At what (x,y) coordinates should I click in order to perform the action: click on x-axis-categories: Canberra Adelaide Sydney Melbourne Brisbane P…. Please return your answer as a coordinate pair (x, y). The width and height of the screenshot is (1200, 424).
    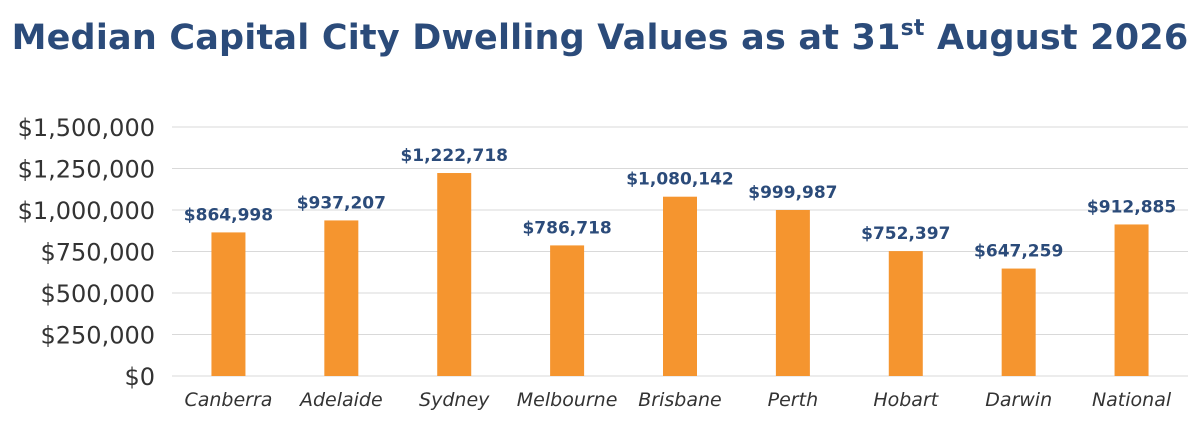
    Looking at the image, I should click on (677, 400).